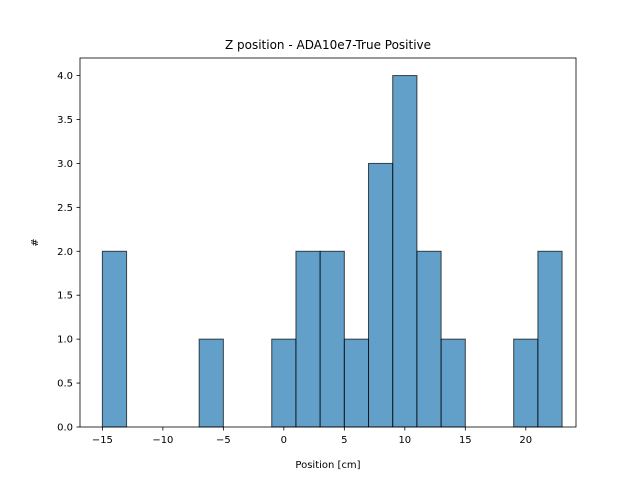  What do you see at coordinates (65, 76) in the screenshot?
I see `y-tick-label: 4.0` at bounding box center [65, 76].